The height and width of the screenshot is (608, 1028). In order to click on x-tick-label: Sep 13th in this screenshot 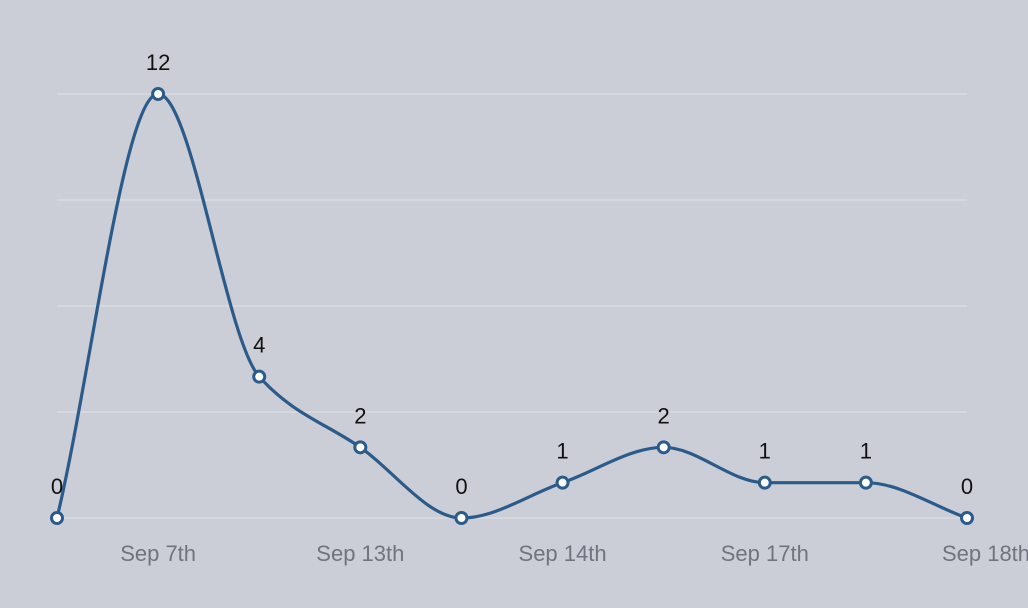, I will do `click(360, 553)`.